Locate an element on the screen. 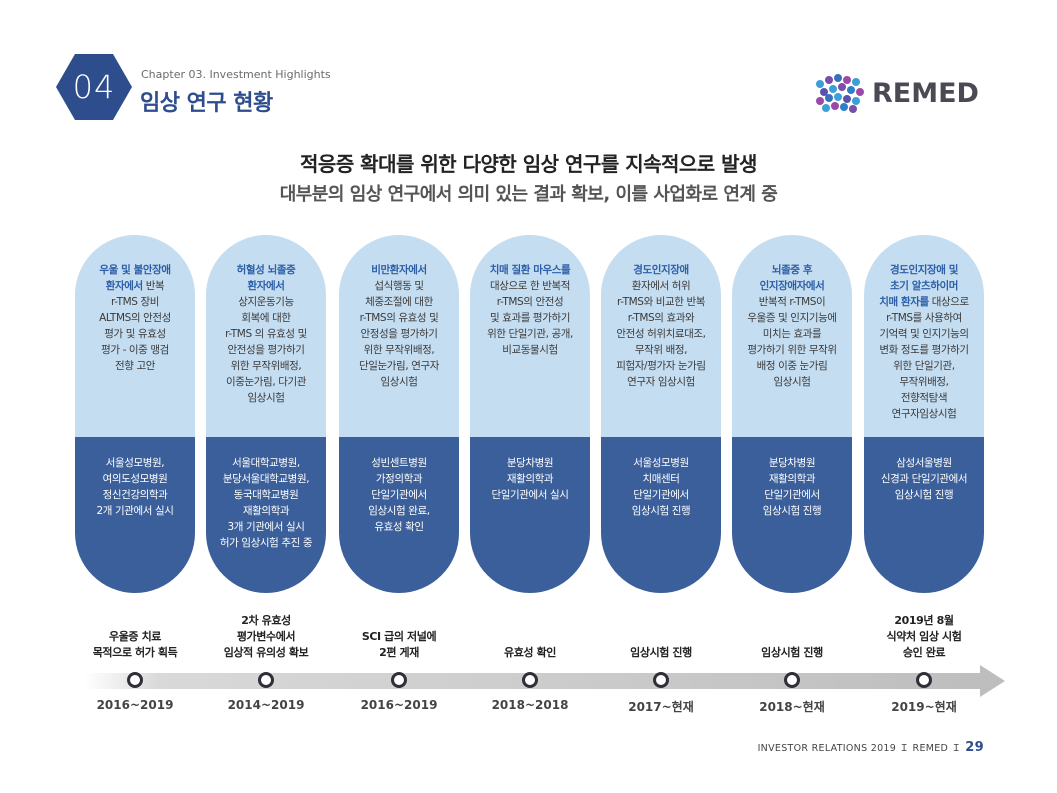  description-text: 뇌졸중 후 is located at coordinates (792, 270).